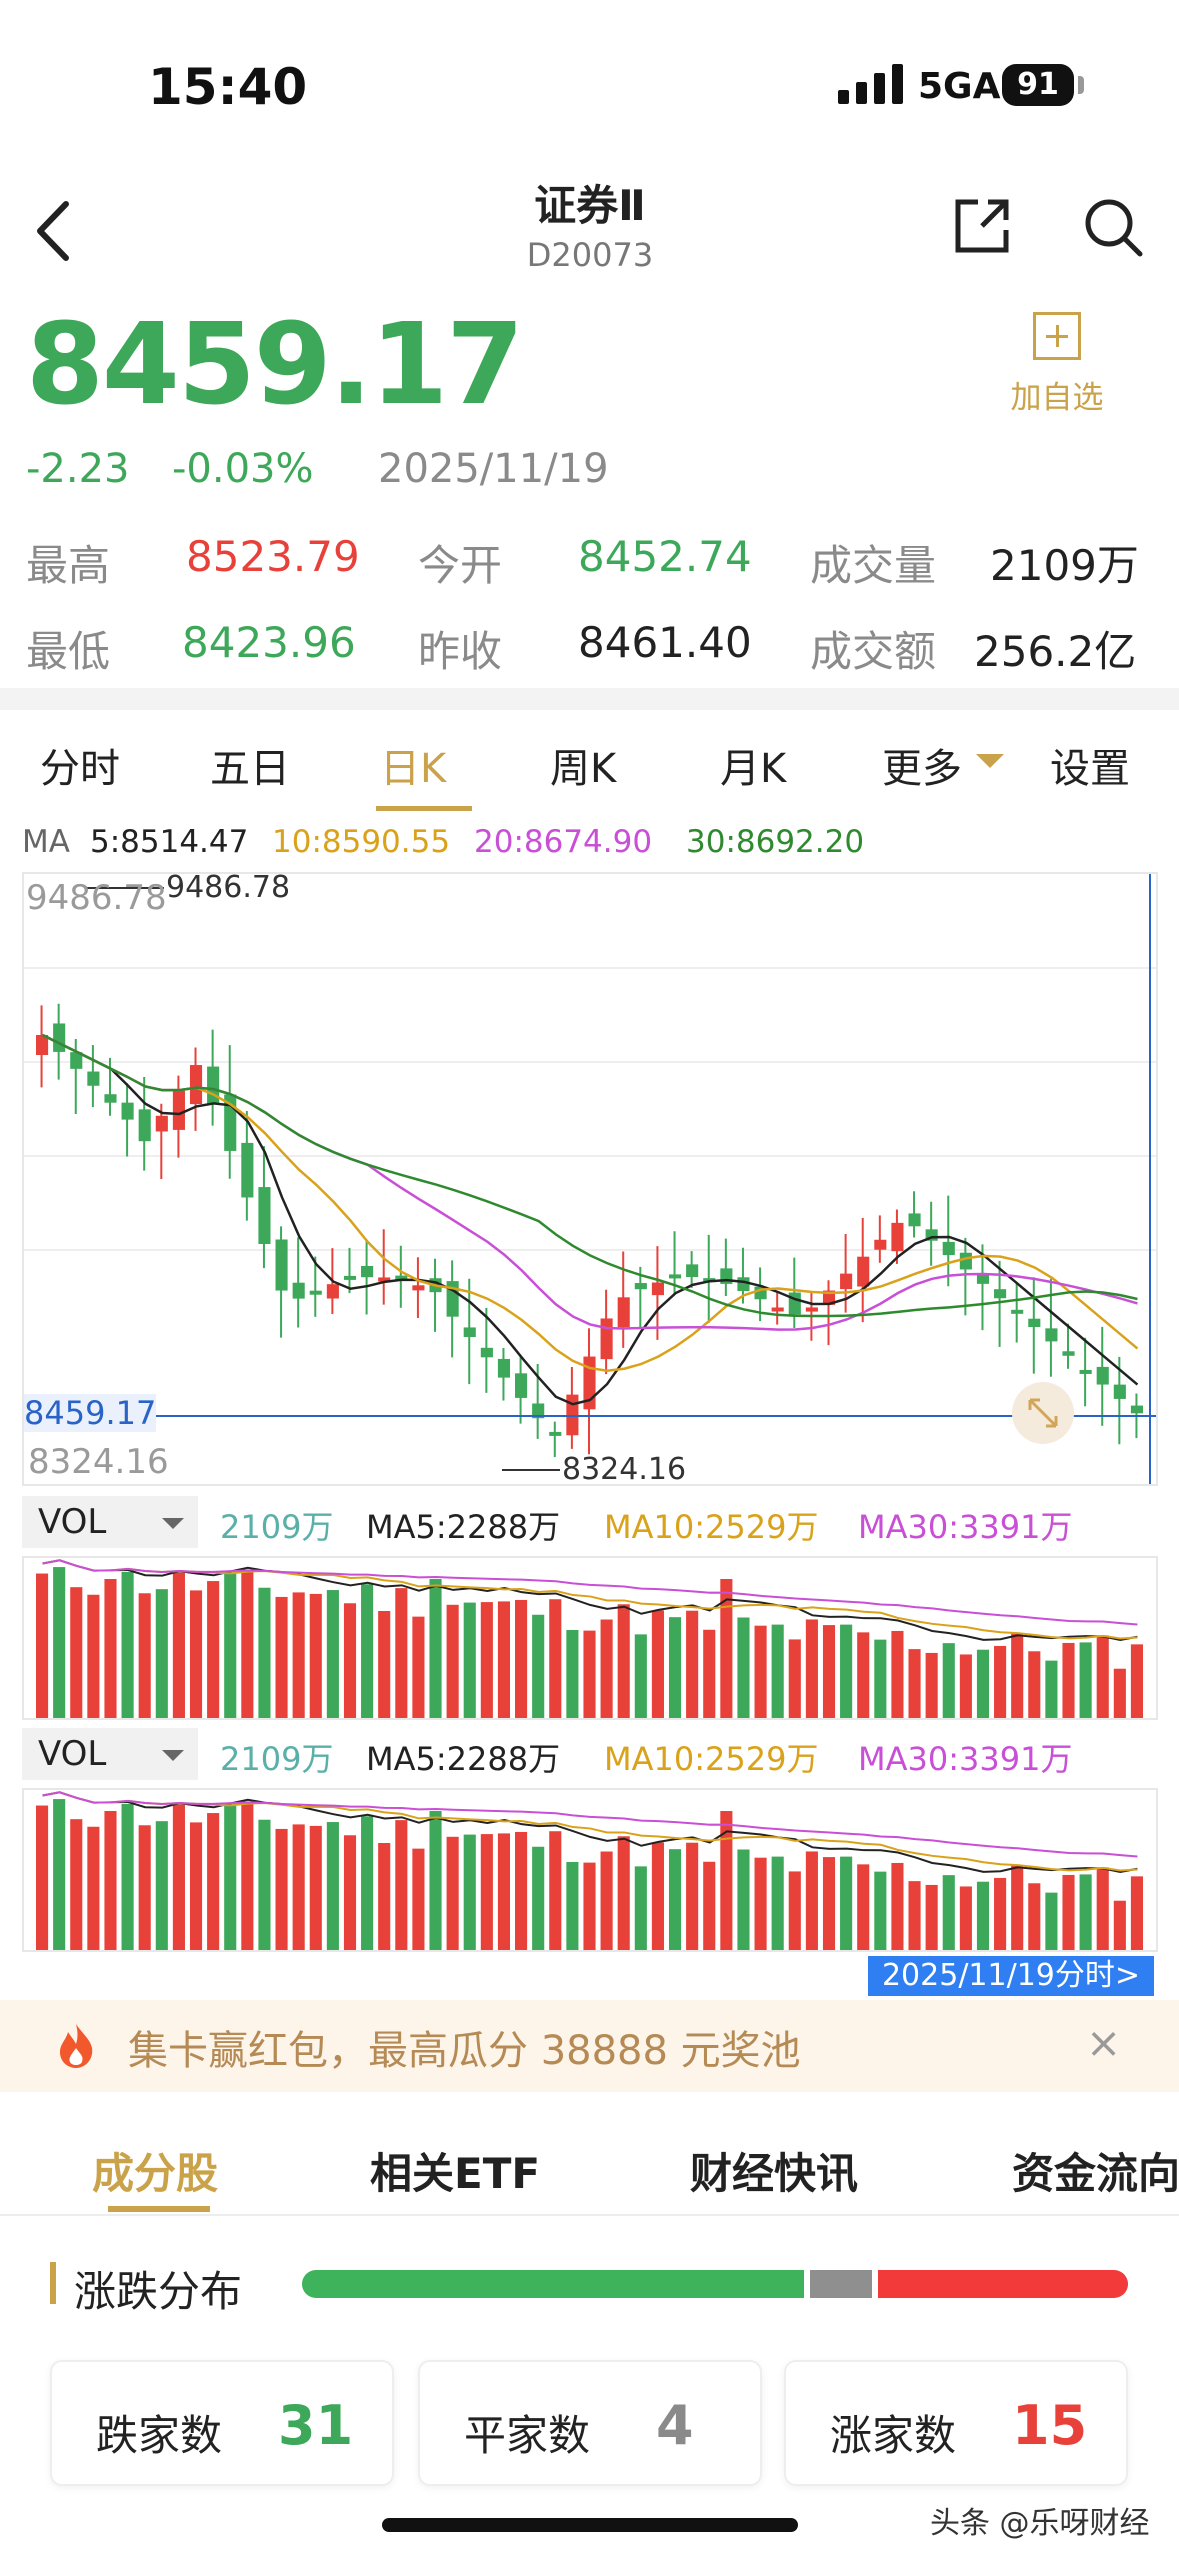 The width and height of the screenshot is (1179, 2556). What do you see at coordinates (583, 769) in the screenshot?
I see `tab-weekly-k: 周K` at bounding box center [583, 769].